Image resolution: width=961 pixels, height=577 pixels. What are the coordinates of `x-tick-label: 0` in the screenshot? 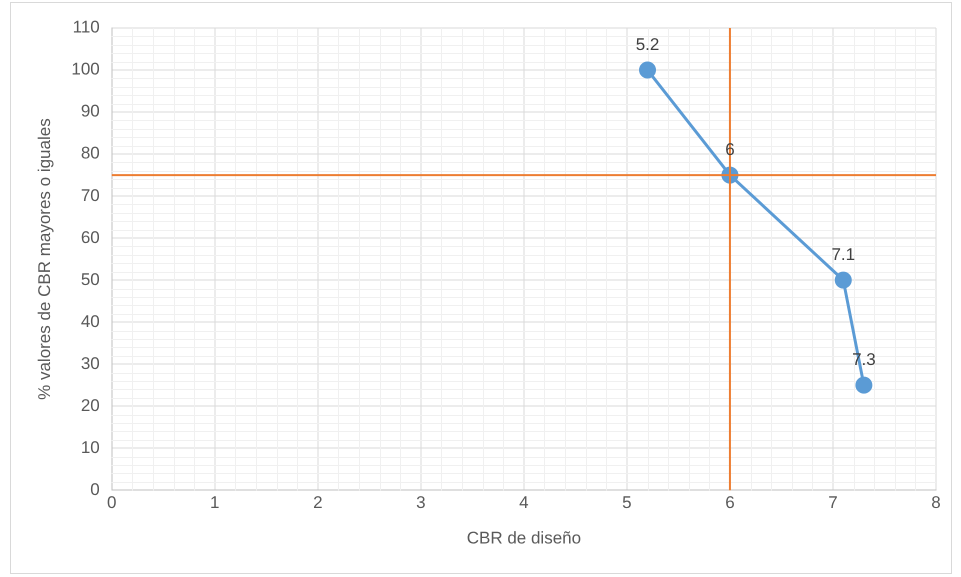 It's located at (111, 502).